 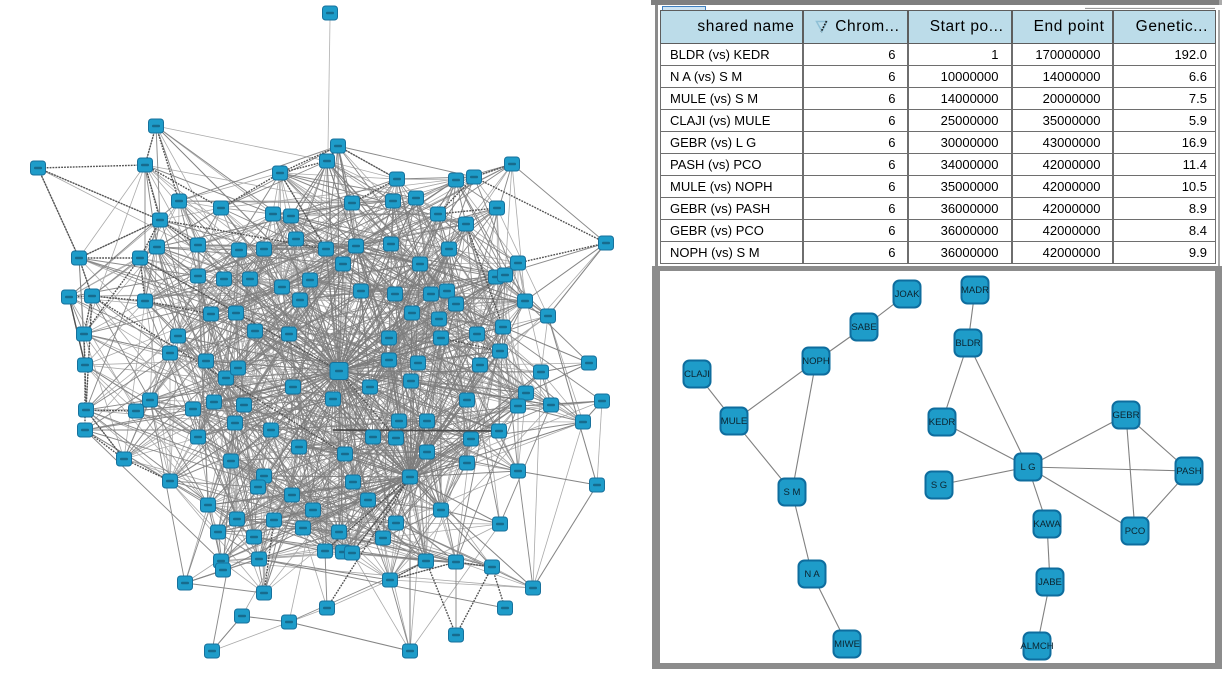 I want to click on svg-text: BLDR, so click(x=967, y=343).